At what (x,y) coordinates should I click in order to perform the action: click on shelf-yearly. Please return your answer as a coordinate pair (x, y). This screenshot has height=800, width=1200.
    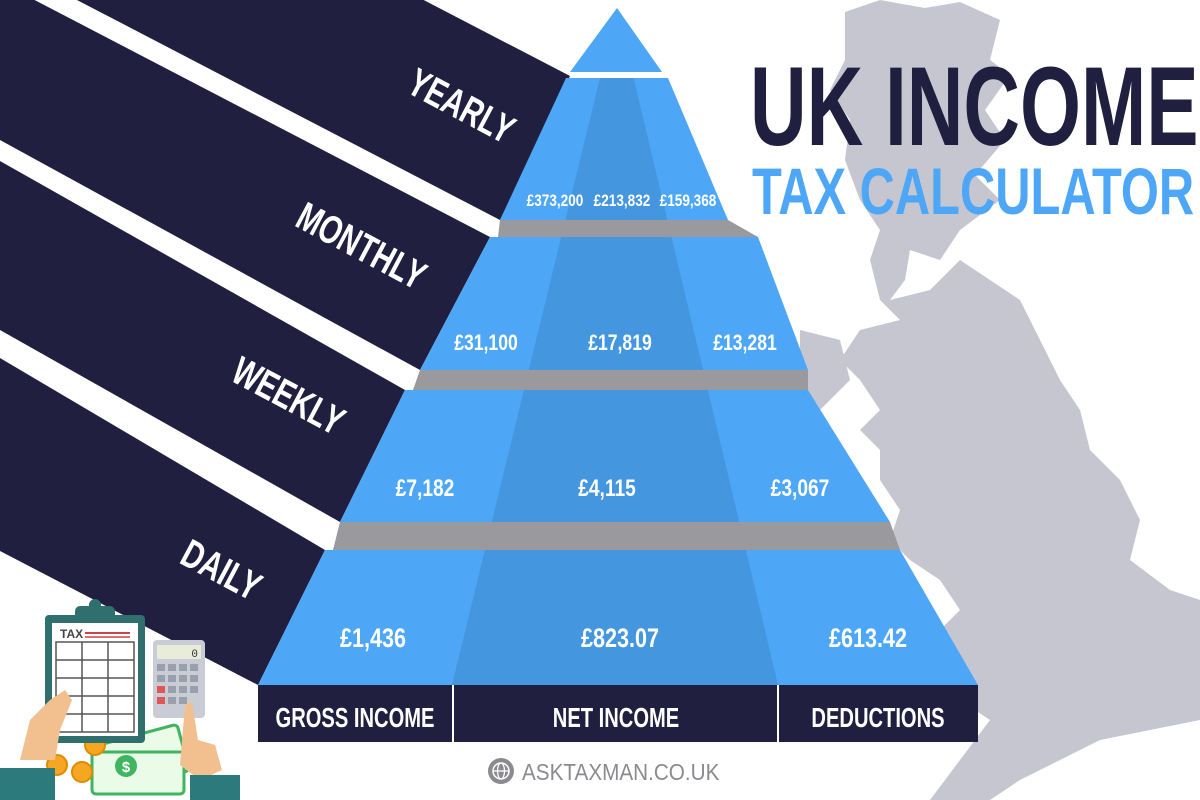
    Looking at the image, I should click on (628, 228).